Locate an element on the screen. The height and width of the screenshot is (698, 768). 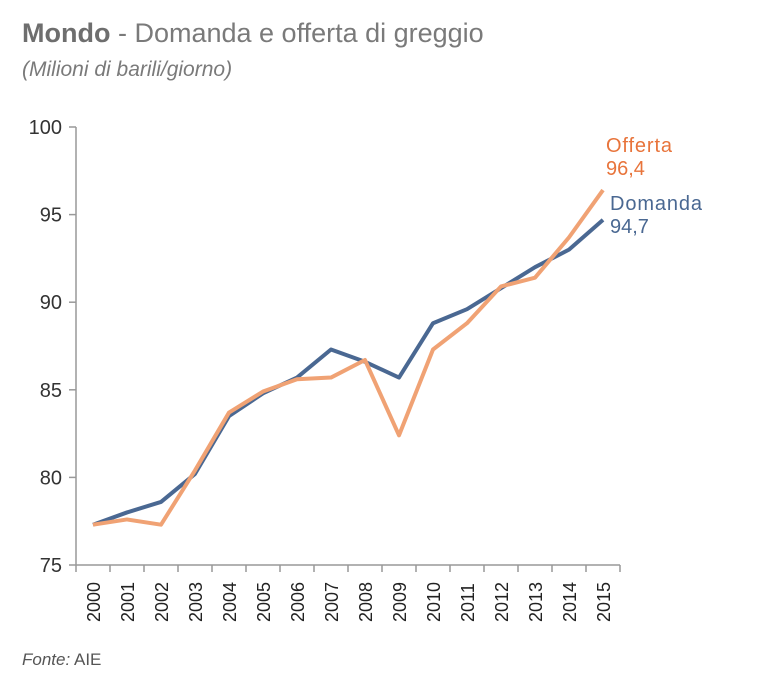
x-tick-label: 2001 is located at coordinates (128, 602).